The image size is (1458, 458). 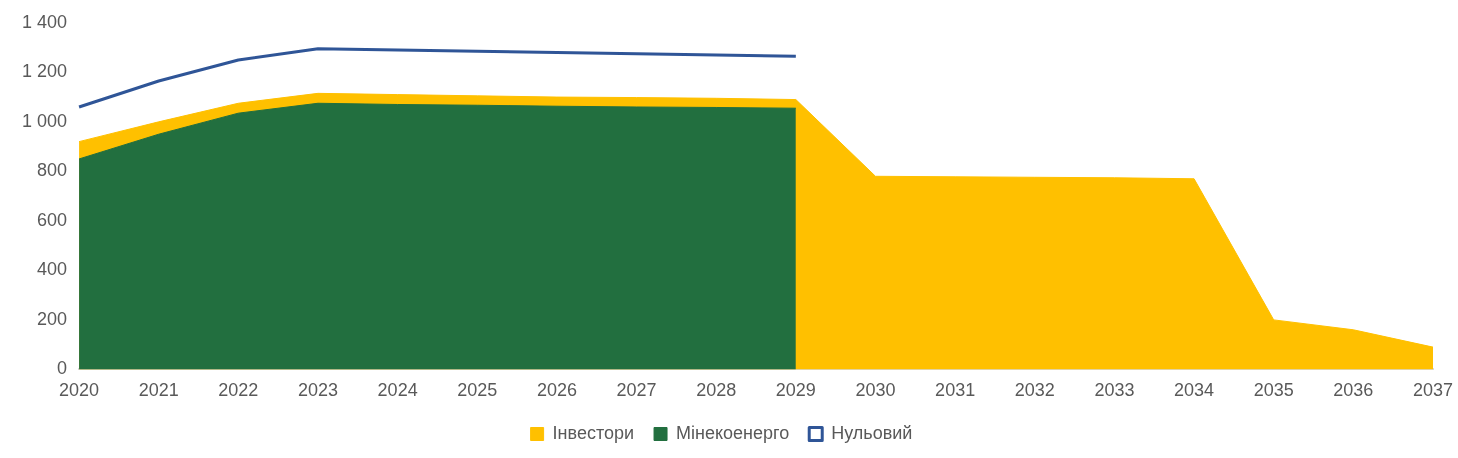 What do you see at coordinates (397, 390) in the screenshot?
I see `x-tick-label: 2024` at bounding box center [397, 390].